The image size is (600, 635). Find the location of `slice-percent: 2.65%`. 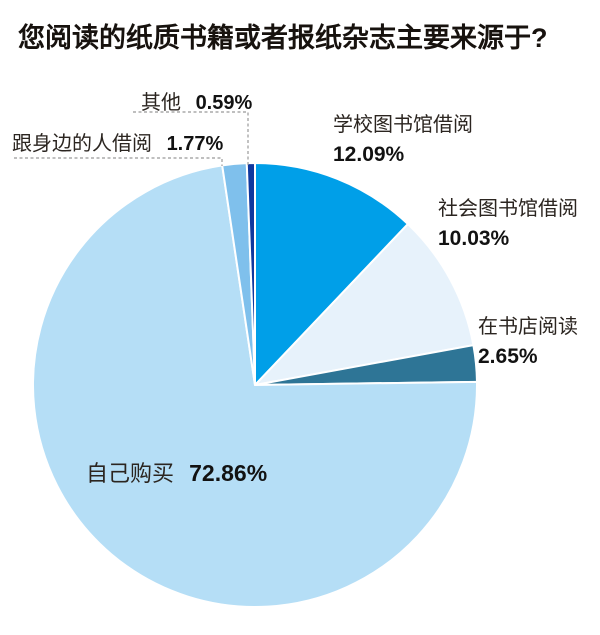

slice-percent: 2.65% is located at coordinates (508, 356).